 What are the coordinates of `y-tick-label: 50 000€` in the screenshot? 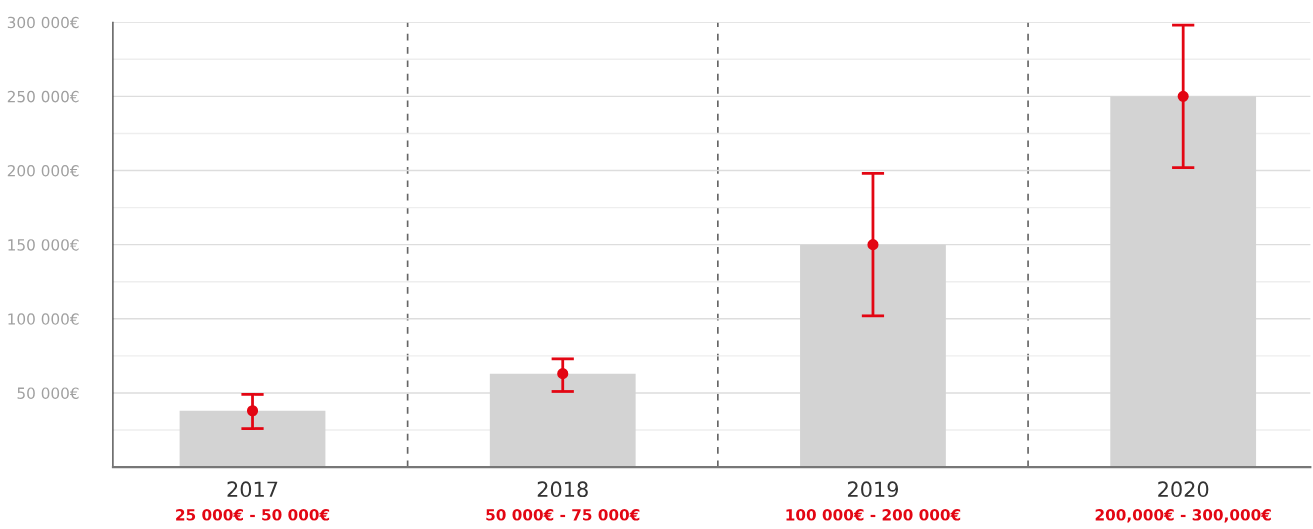 It's located at (48, 393).